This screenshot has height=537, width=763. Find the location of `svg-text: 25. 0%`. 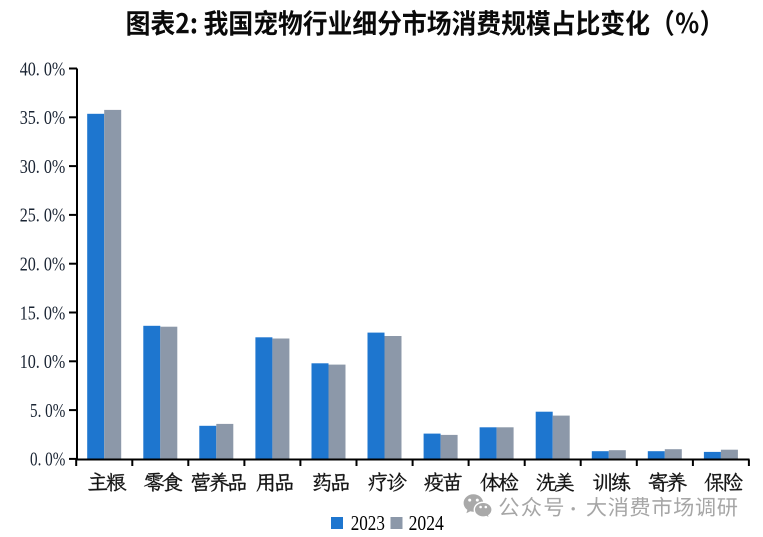

svg-text: 25. 0% is located at coordinates (43, 216).